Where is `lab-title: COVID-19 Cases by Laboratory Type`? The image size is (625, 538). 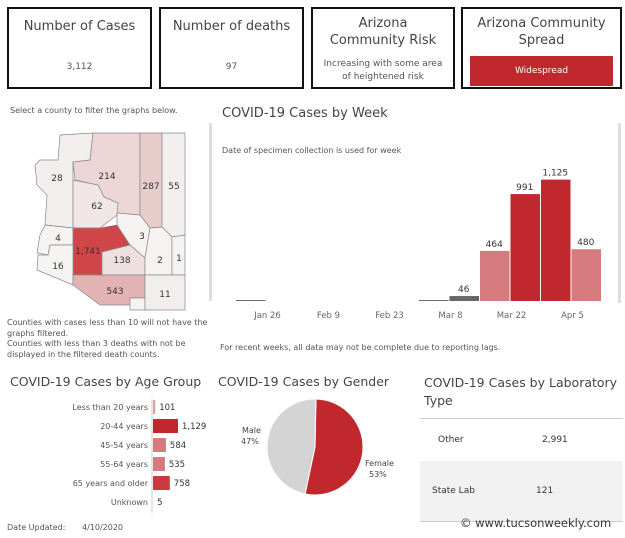 lab-title: COVID-19 Cases by Laboratory Type is located at coordinates (521, 391).